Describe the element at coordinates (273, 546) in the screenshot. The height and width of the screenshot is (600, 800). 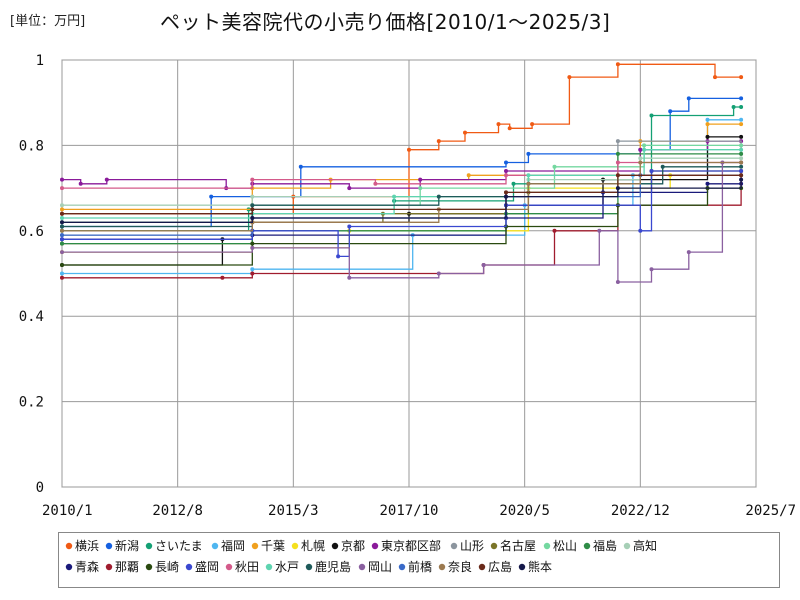
I see `legend-label: 千葉` at that location.